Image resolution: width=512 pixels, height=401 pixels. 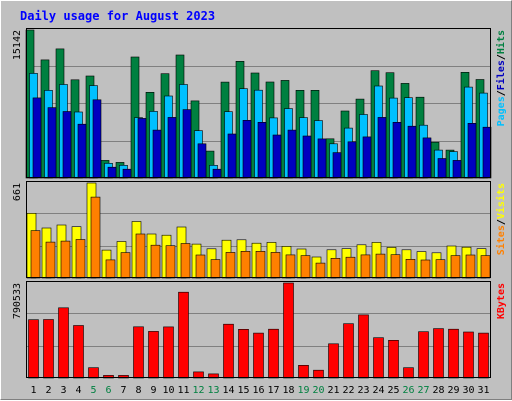 What do you see at coordinates (468, 390) in the screenshot?
I see `x-tick-label-day-30: 30` at bounding box center [468, 390].